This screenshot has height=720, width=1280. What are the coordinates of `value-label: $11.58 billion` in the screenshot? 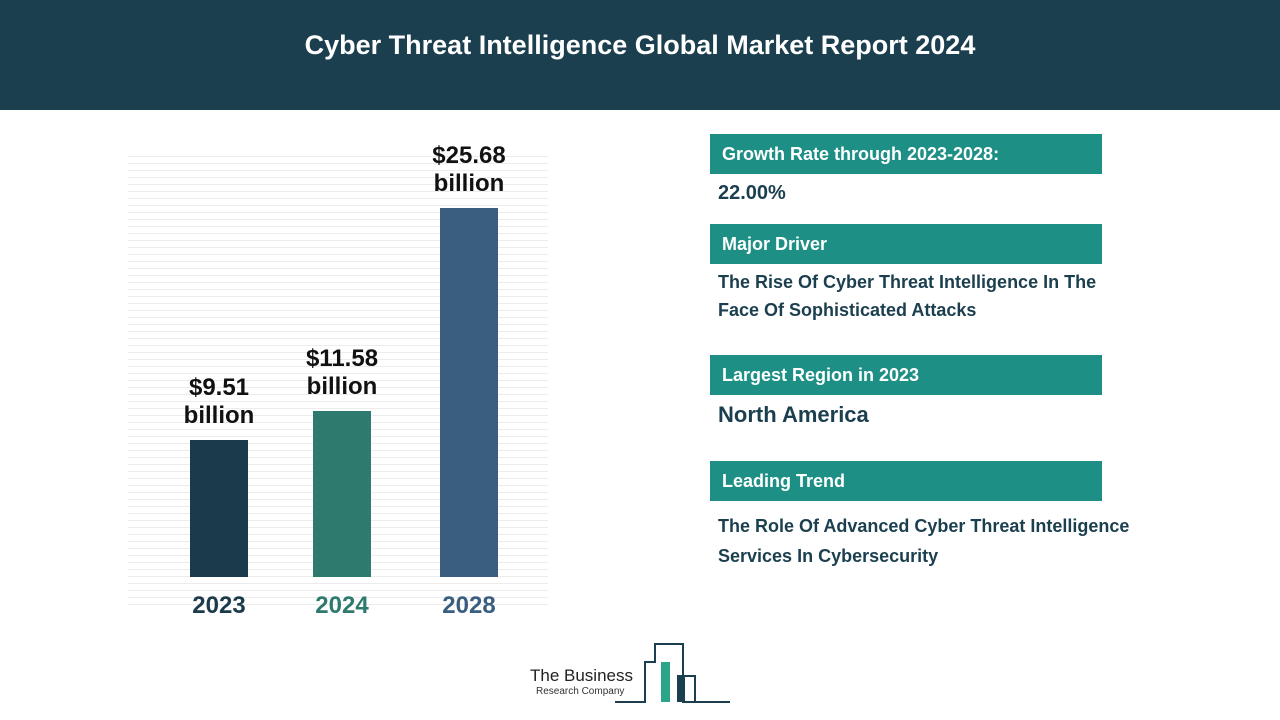 It's located at (342, 372).